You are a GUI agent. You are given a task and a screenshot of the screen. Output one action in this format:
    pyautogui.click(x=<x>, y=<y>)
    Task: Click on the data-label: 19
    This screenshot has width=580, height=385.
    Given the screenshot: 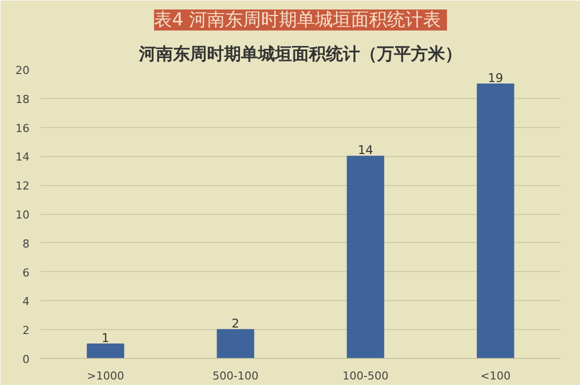 What is the action you would take?
    pyautogui.click(x=496, y=77)
    